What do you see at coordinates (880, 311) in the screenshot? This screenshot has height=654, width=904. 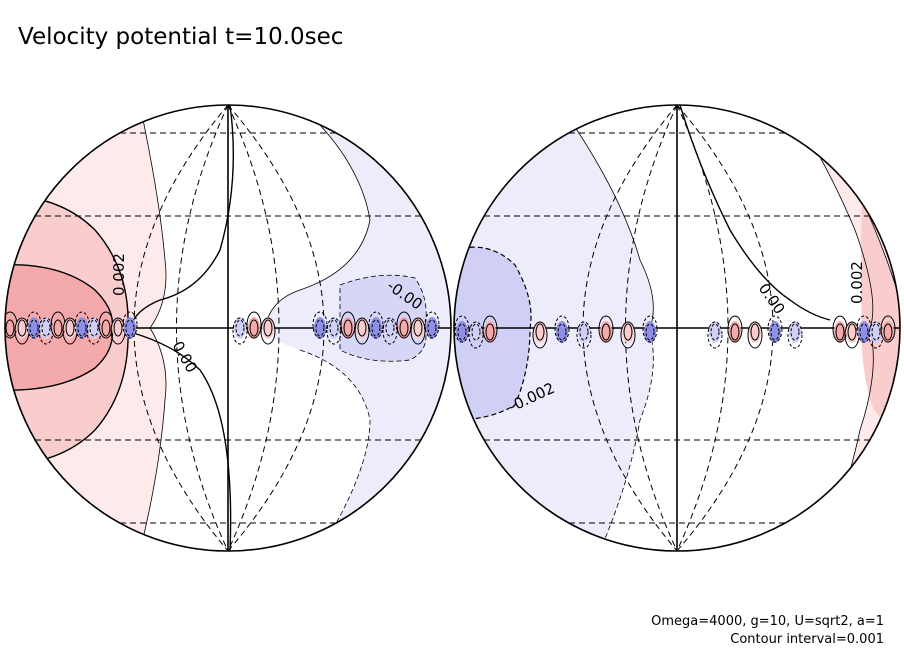 I see `right-positive-mid-region` at bounding box center [880, 311].